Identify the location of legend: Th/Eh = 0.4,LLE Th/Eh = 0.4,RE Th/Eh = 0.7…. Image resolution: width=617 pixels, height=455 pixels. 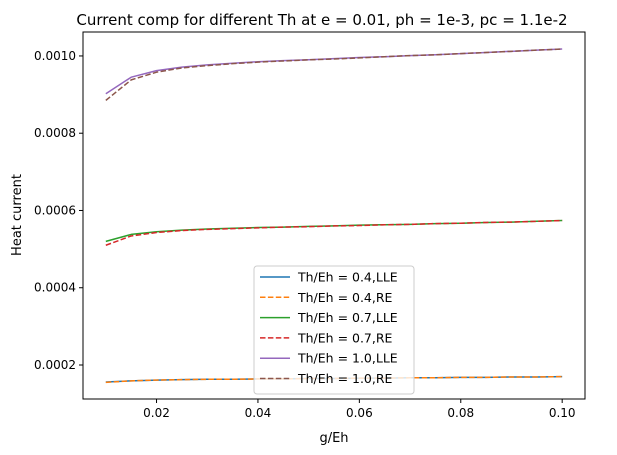
(334, 330).